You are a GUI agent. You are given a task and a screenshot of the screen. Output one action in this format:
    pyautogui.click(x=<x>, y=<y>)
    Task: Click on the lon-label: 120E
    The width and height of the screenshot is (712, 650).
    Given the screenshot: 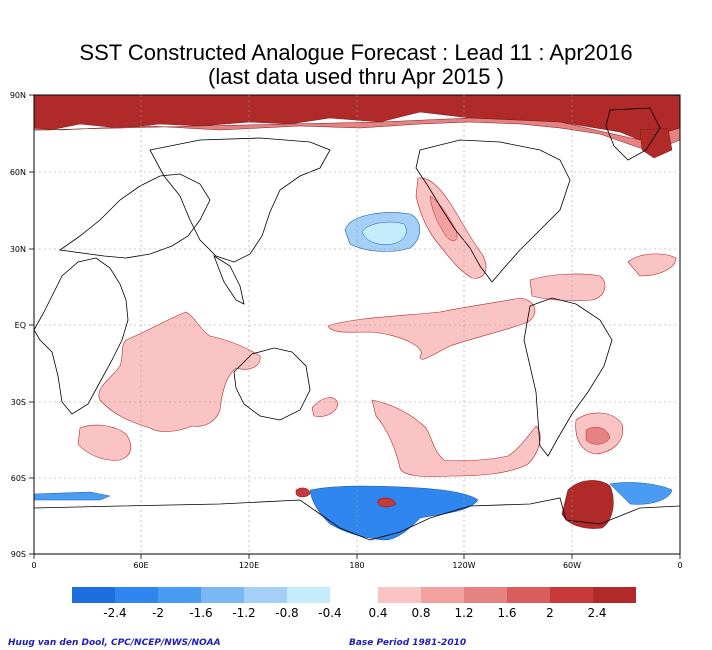 What is the action you would take?
    pyautogui.click(x=249, y=565)
    